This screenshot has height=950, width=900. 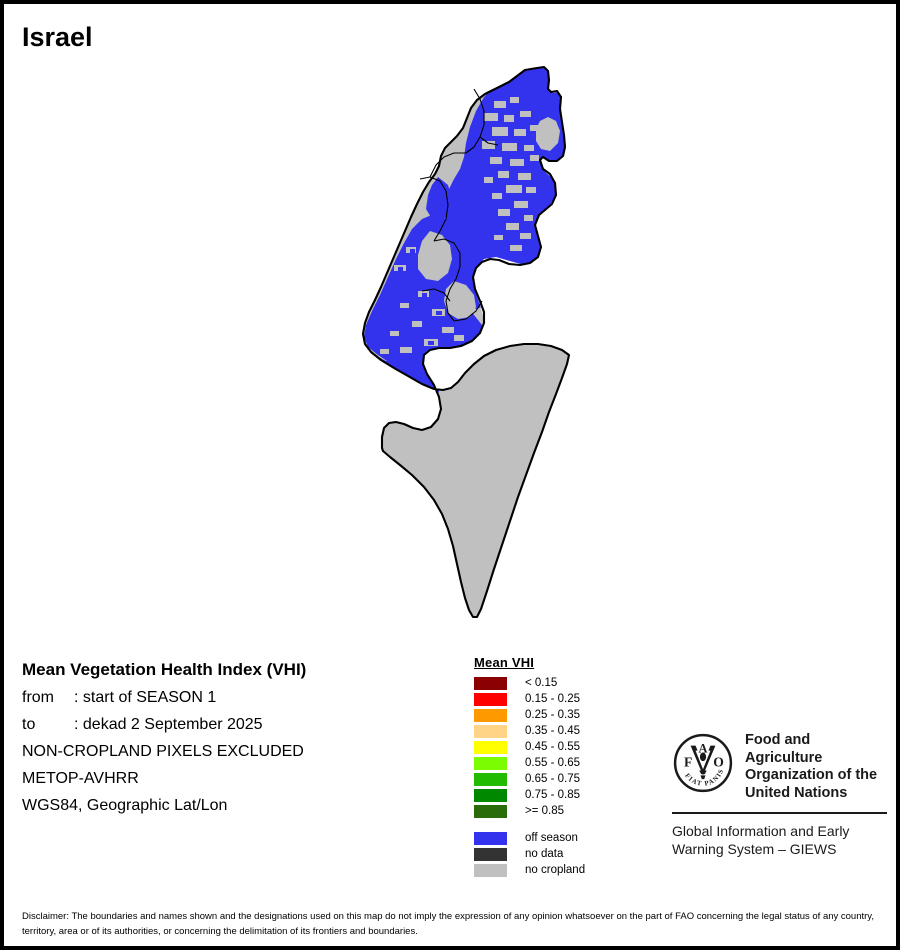 I want to click on legend-label: 0.25 - 0.35, so click(x=552, y=715).